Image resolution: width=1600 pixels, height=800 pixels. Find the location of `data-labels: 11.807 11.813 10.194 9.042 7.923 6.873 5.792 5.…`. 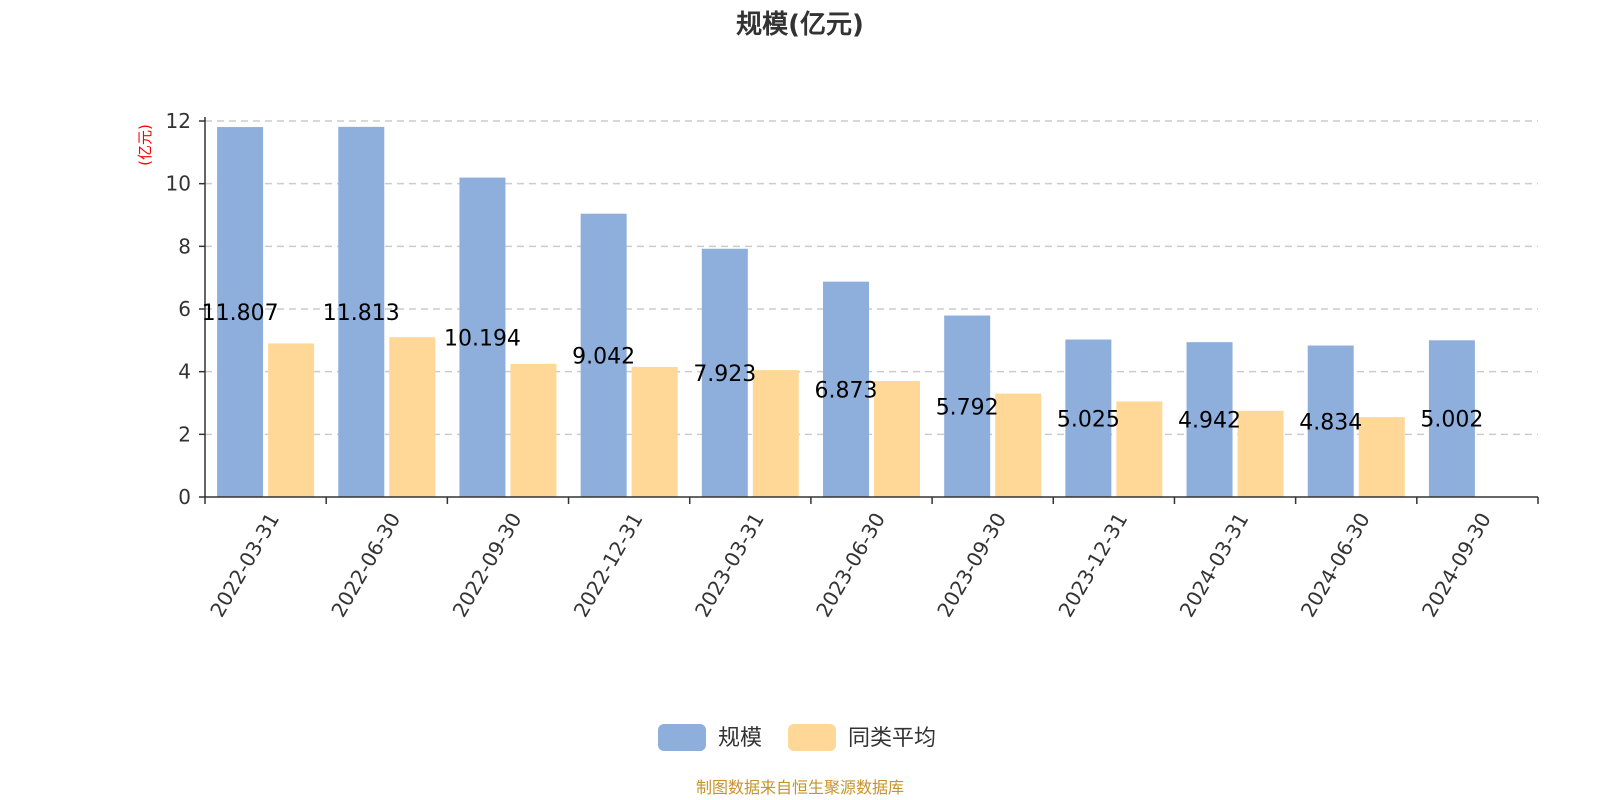

data-labels: 11.807 11.813 10.194 9.042 7.923 6.873 5.792 5.… is located at coordinates (843, 368).